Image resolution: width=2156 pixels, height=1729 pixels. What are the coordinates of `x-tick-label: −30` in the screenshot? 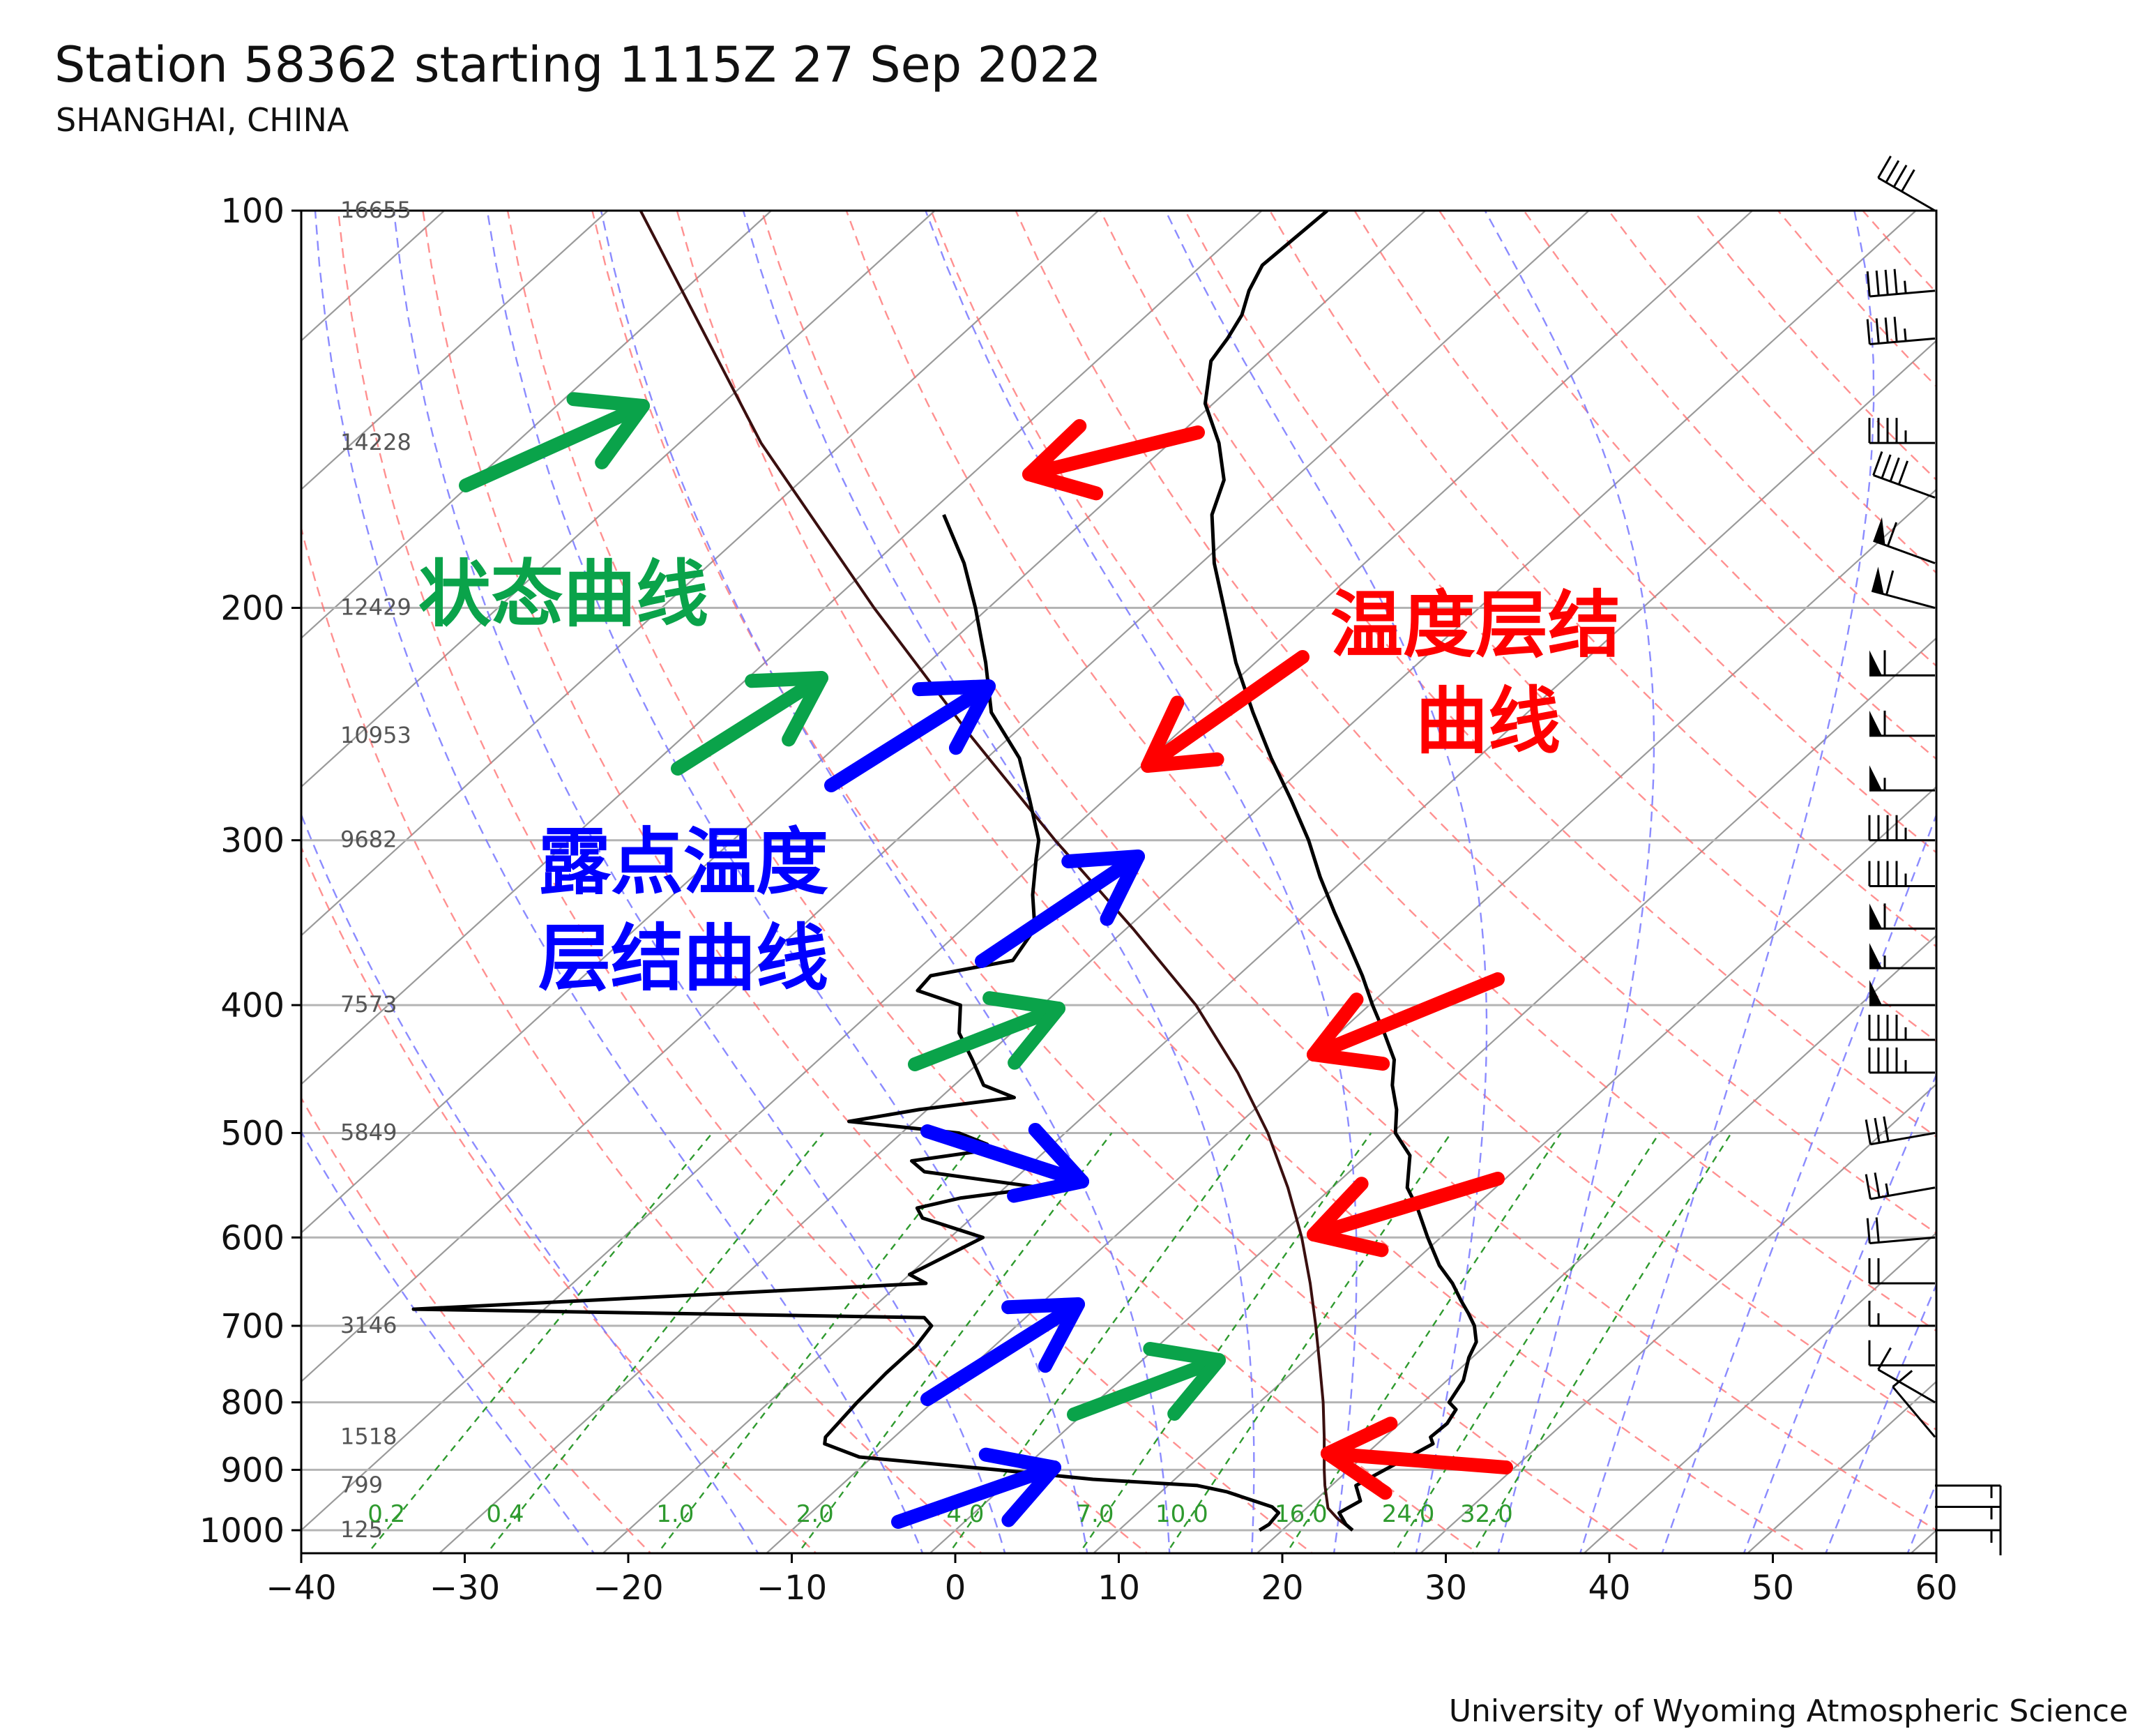 It's located at (465, 1588).